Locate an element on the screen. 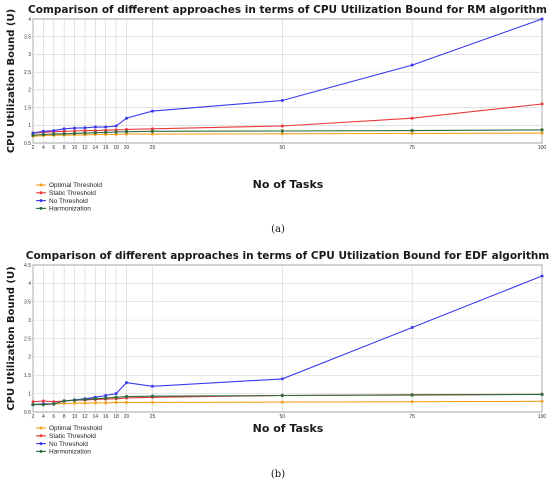 The width and height of the screenshot is (550, 485). legend-label: Optimal Threshold is located at coordinates (75, 428).